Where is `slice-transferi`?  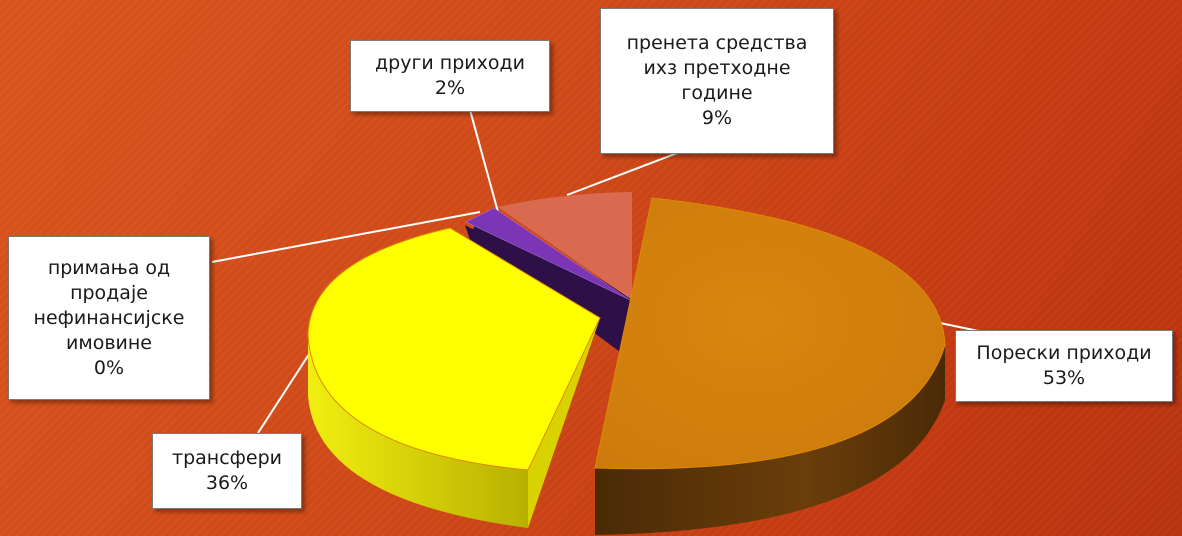 slice-transferi is located at coordinates (454, 377).